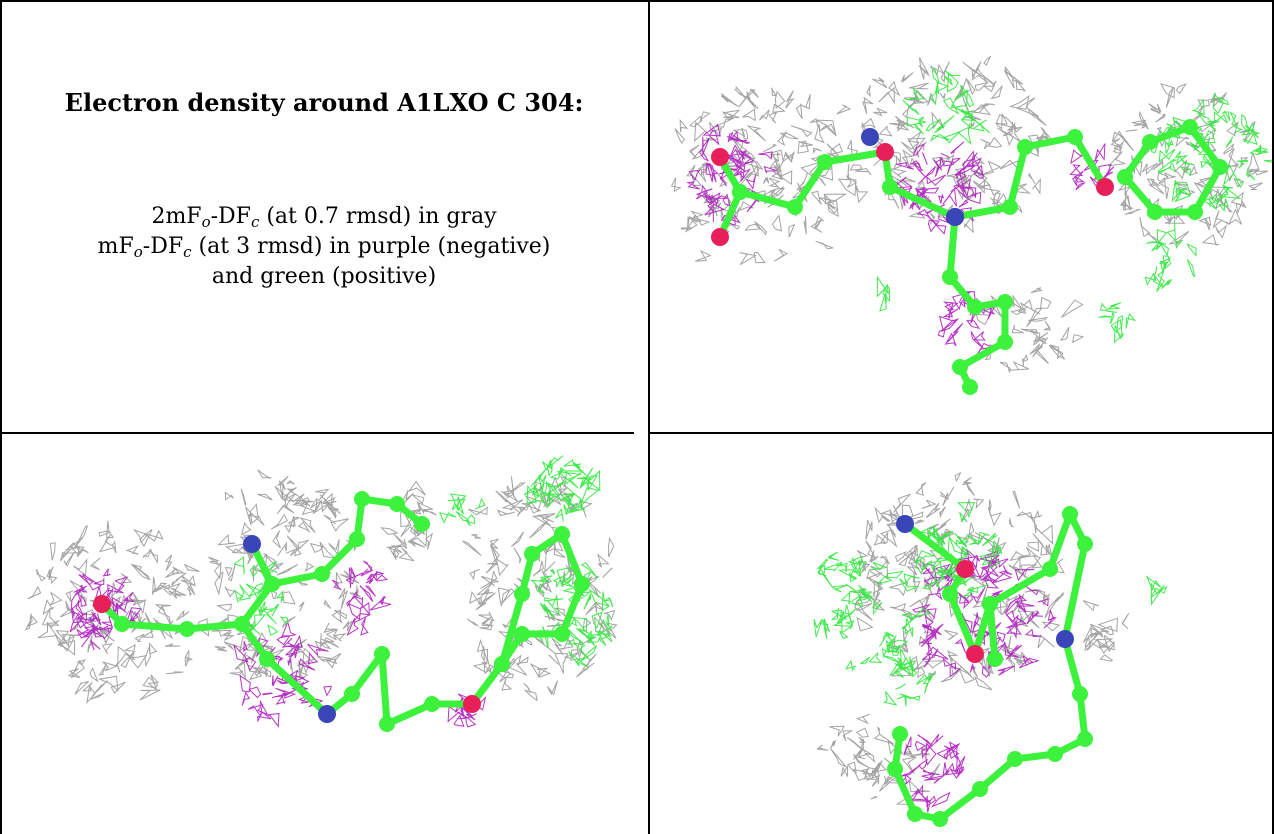  Describe the element at coordinates (1273, 417) in the screenshot. I see `border-right` at that location.